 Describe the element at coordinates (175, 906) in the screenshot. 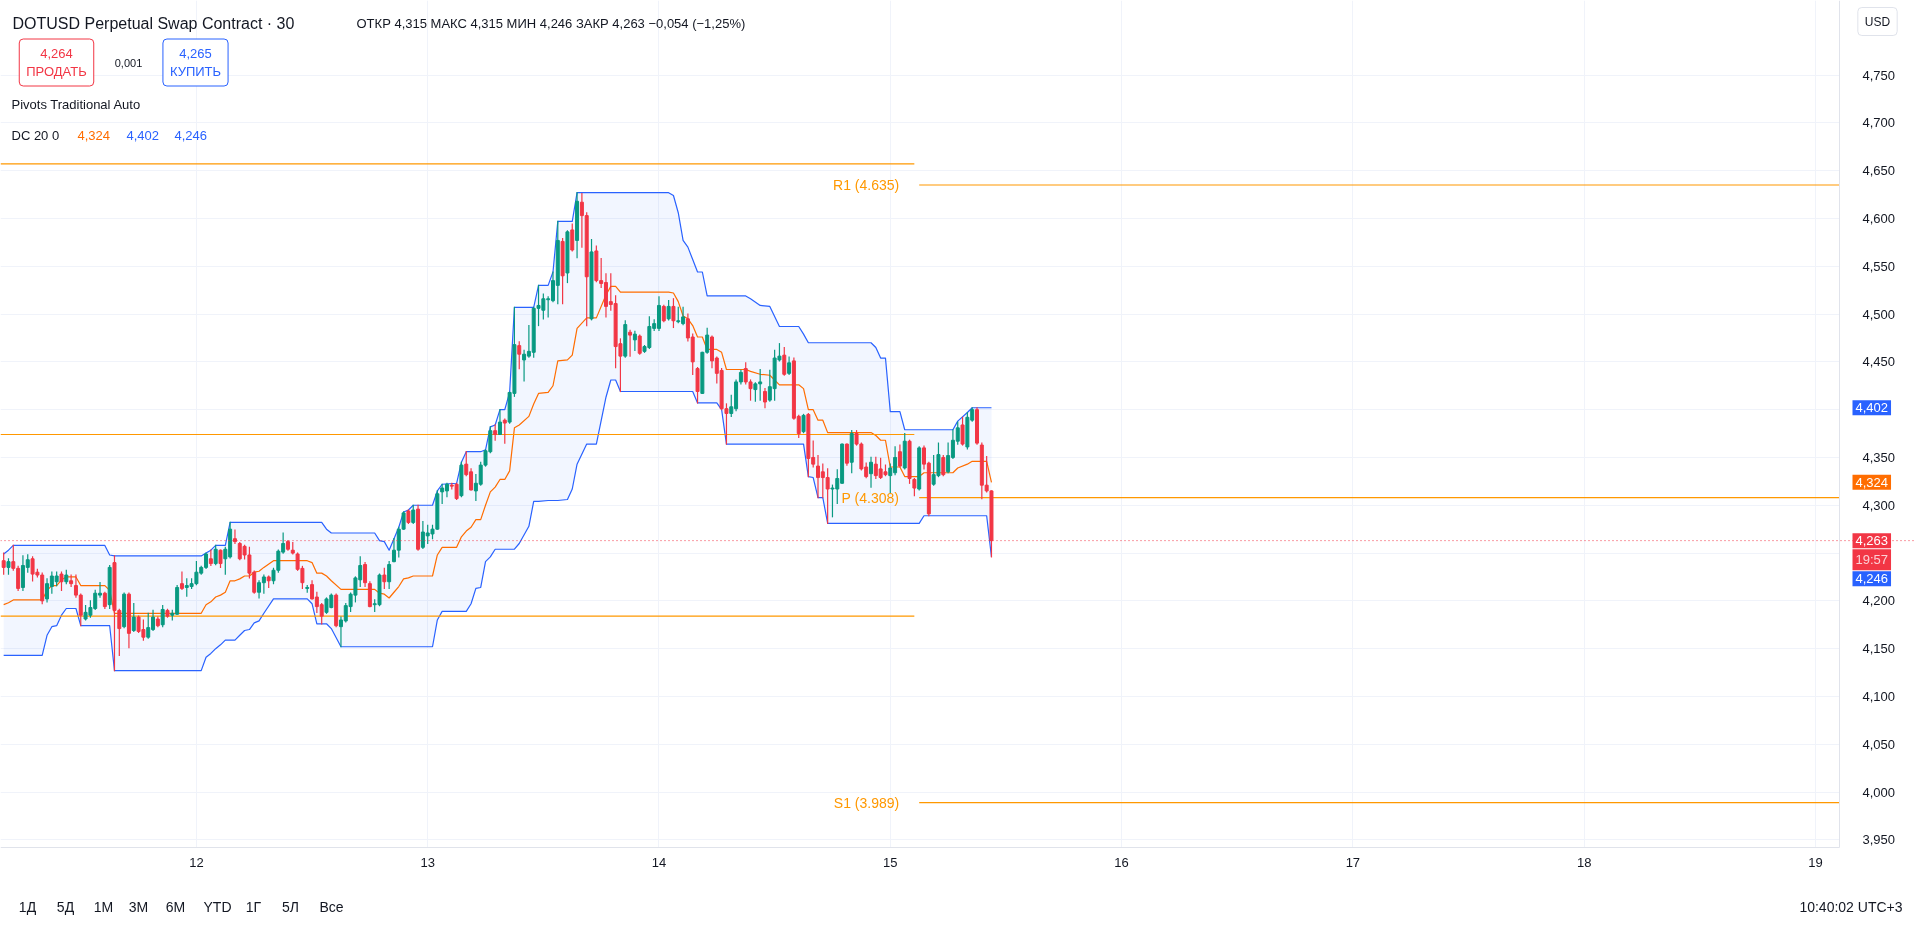

I see `text: 6М` at that location.